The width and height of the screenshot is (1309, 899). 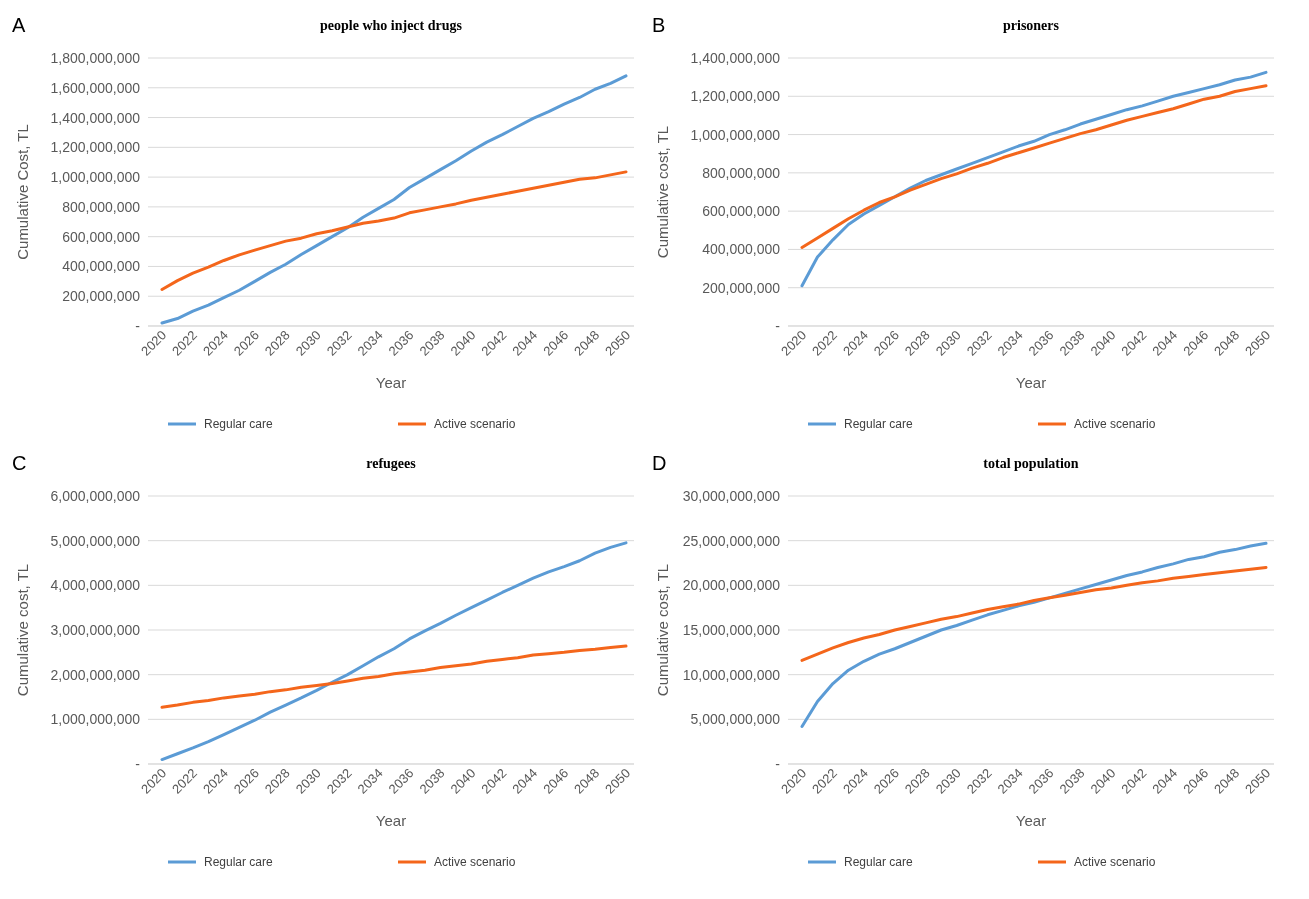 What do you see at coordinates (22, 192) in the screenshot?
I see `y-axis-title: Cumulative Cost, TL` at bounding box center [22, 192].